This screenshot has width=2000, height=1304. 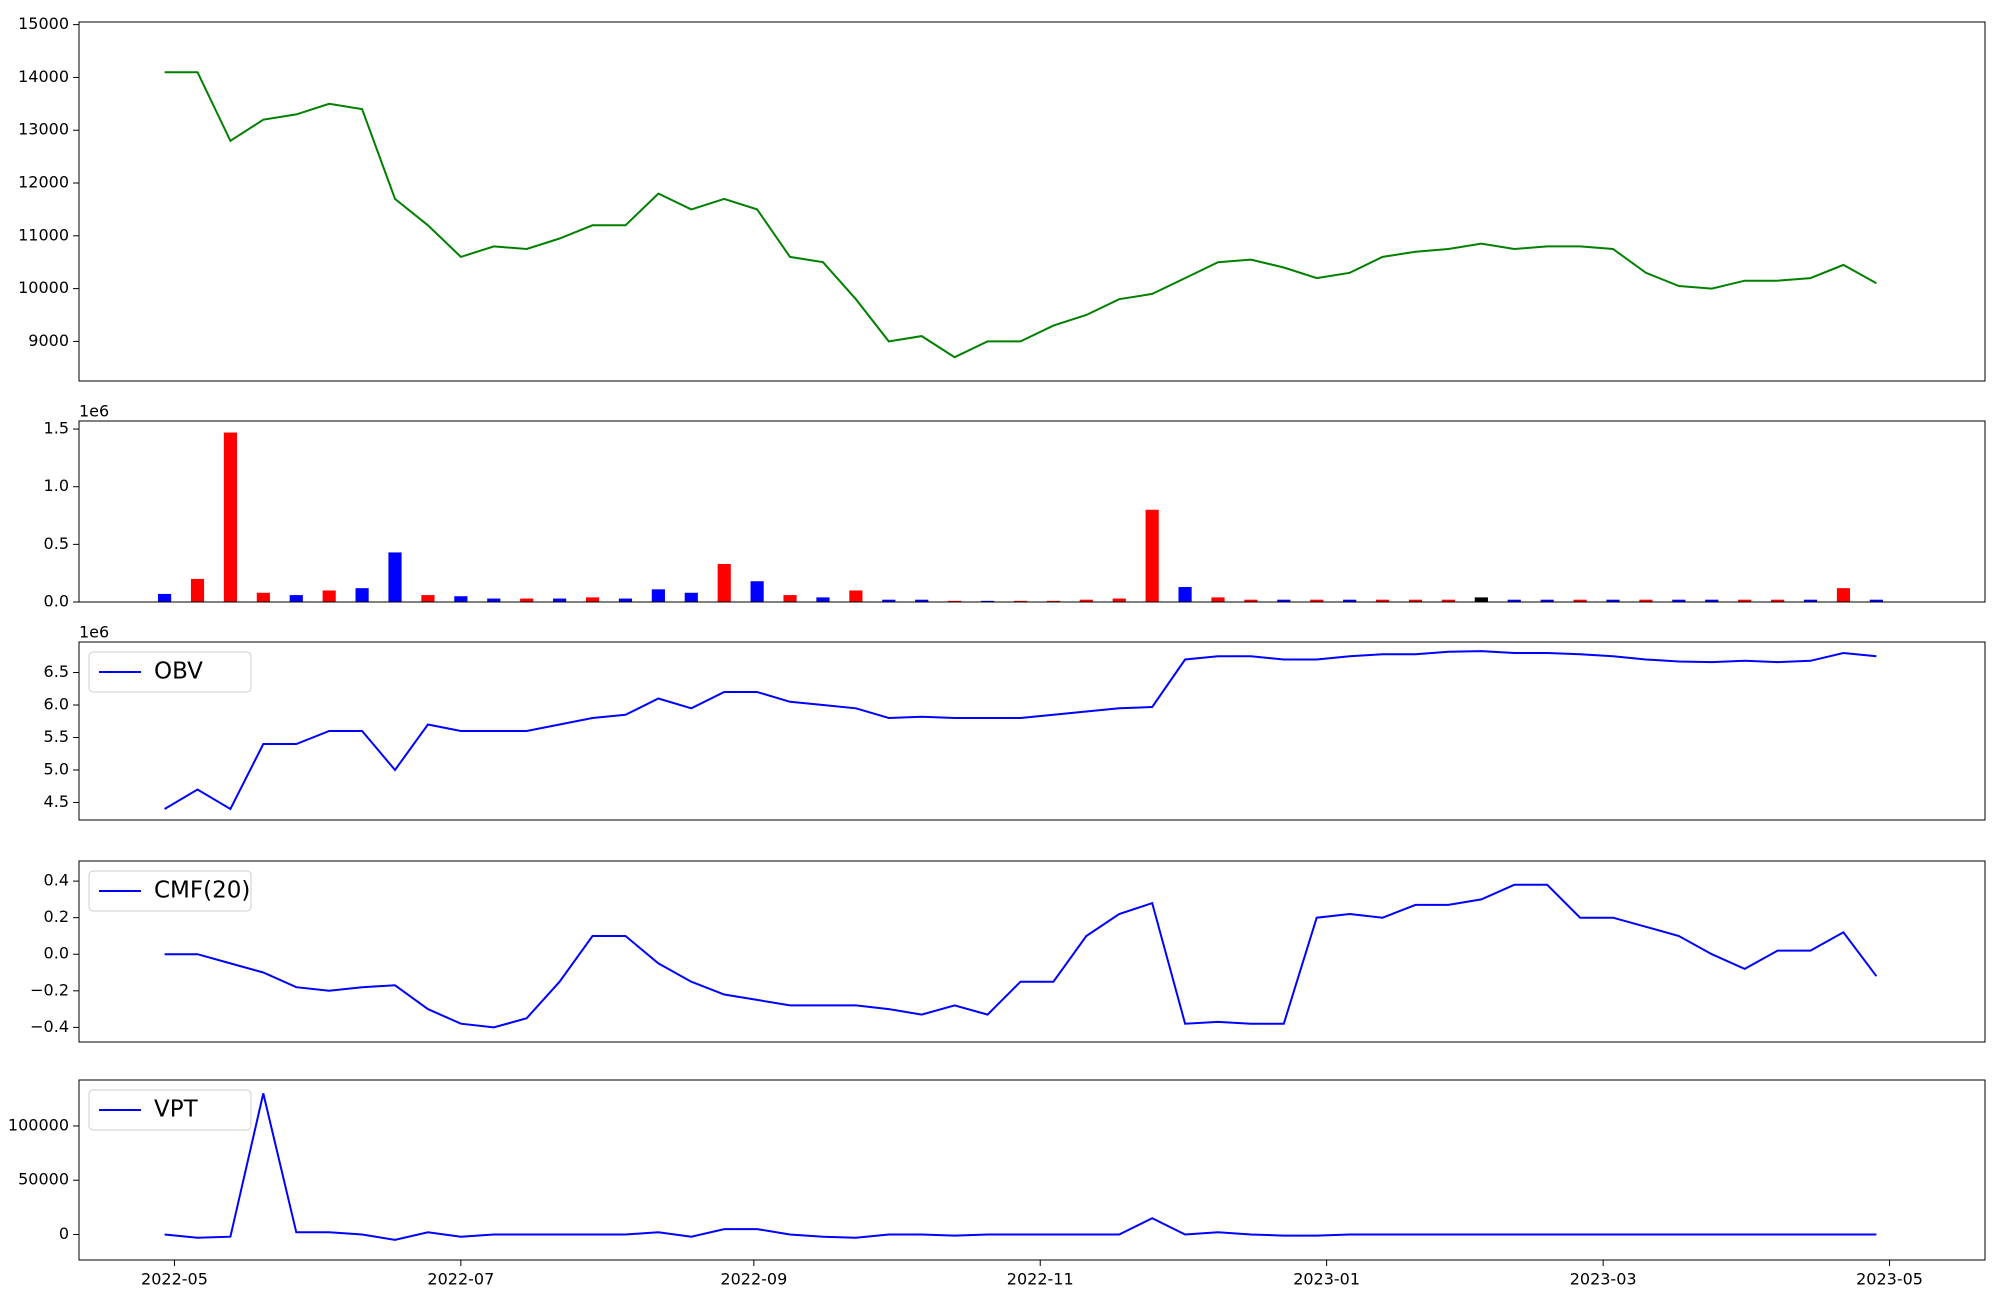 What do you see at coordinates (43, 76) in the screenshot?
I see `y-tick-label: 14000` at bounding box center [43, 76].